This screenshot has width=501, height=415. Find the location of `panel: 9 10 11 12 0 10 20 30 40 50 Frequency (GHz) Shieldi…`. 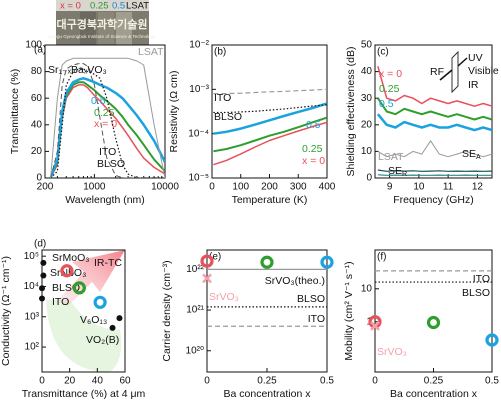

panel: 9 10 11 12 0 10 20 30 40 50 Frequency (GHz) Shieldi… is located at coordinates (422, 123).